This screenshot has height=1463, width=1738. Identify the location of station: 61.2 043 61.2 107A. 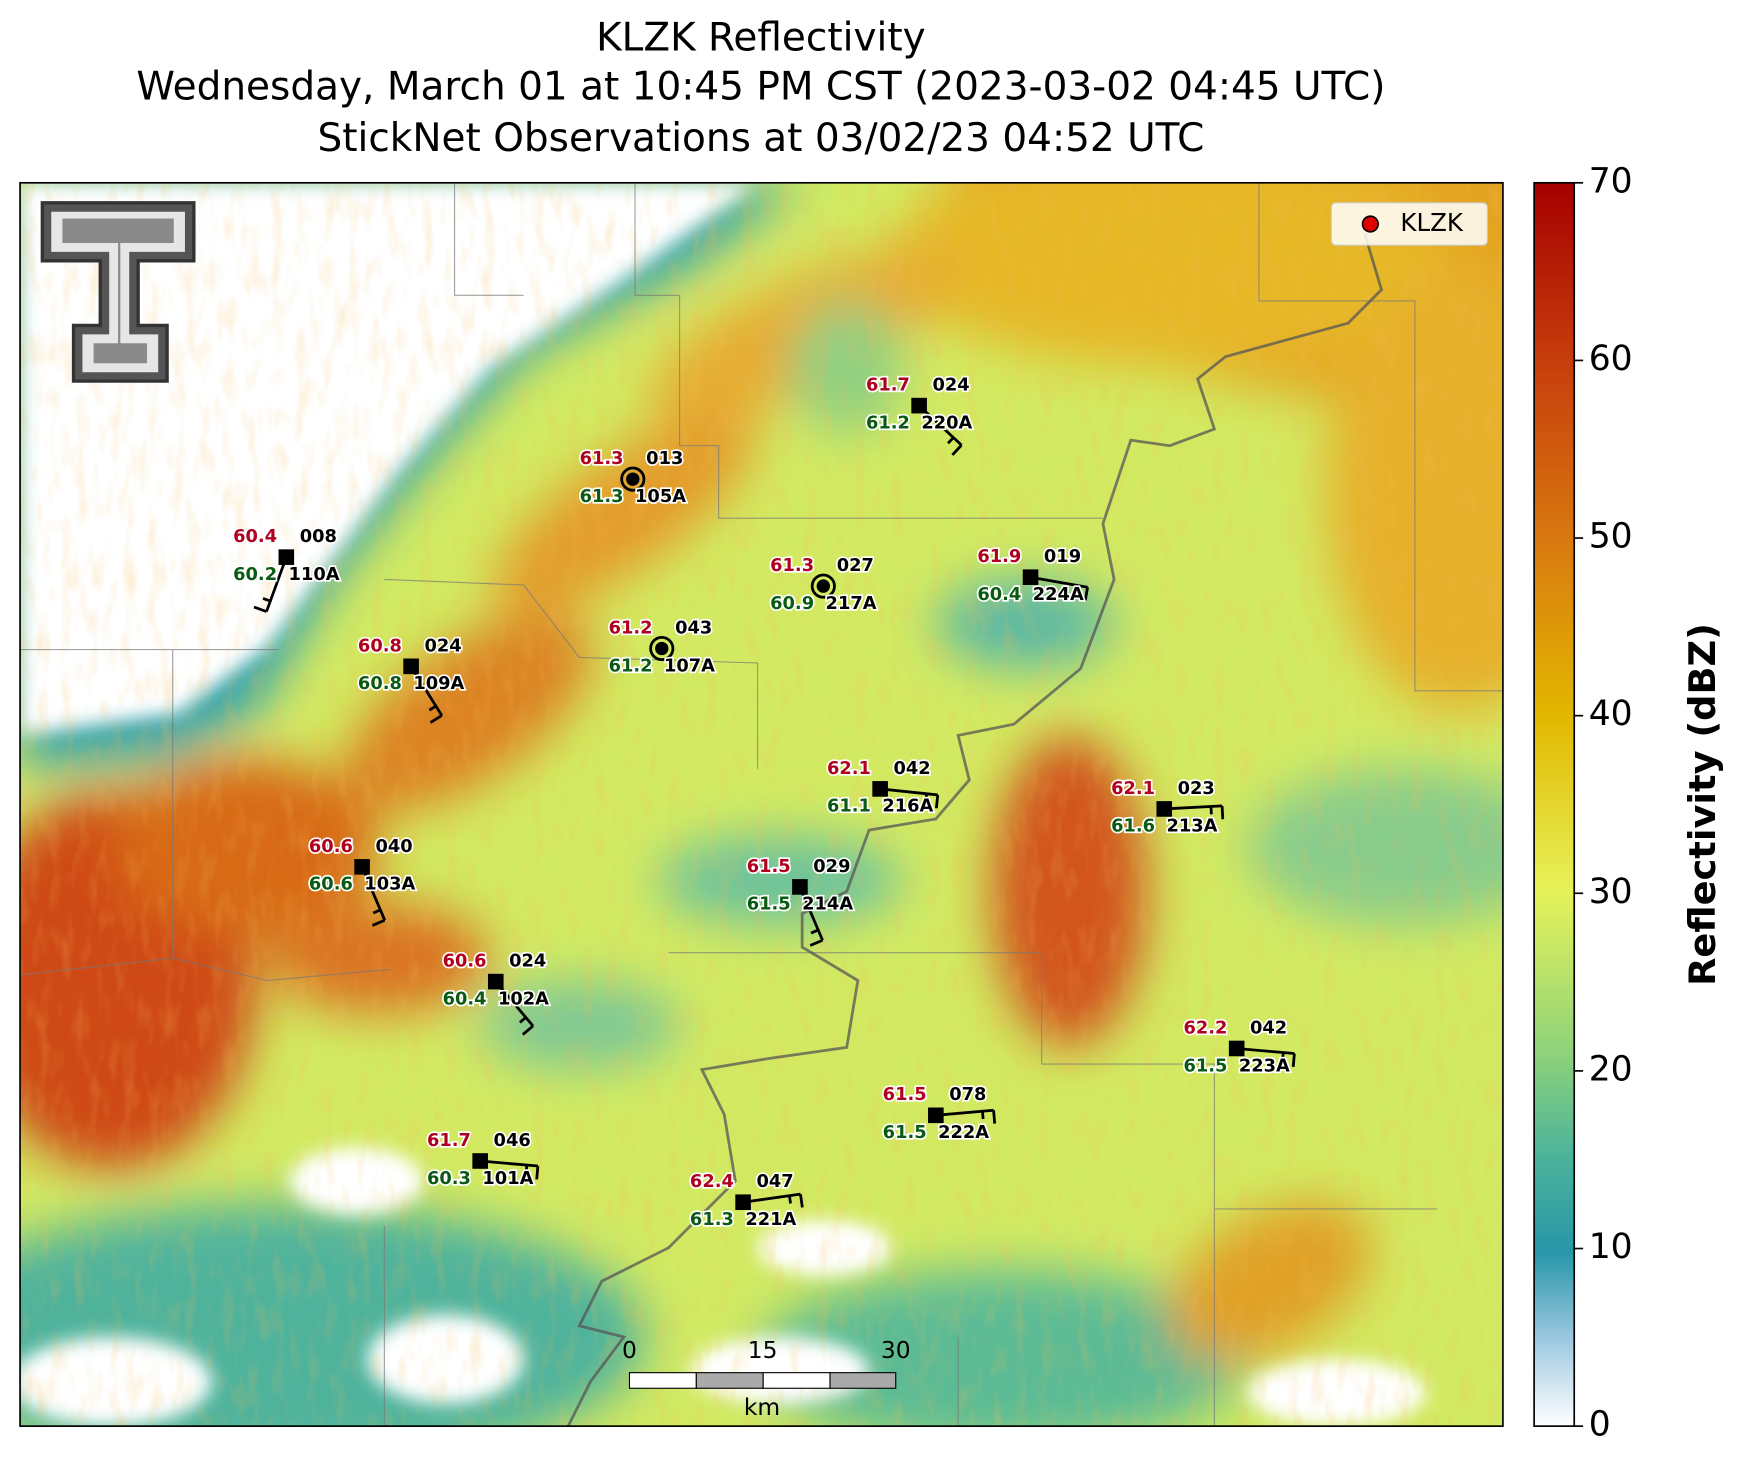
(662, 647).